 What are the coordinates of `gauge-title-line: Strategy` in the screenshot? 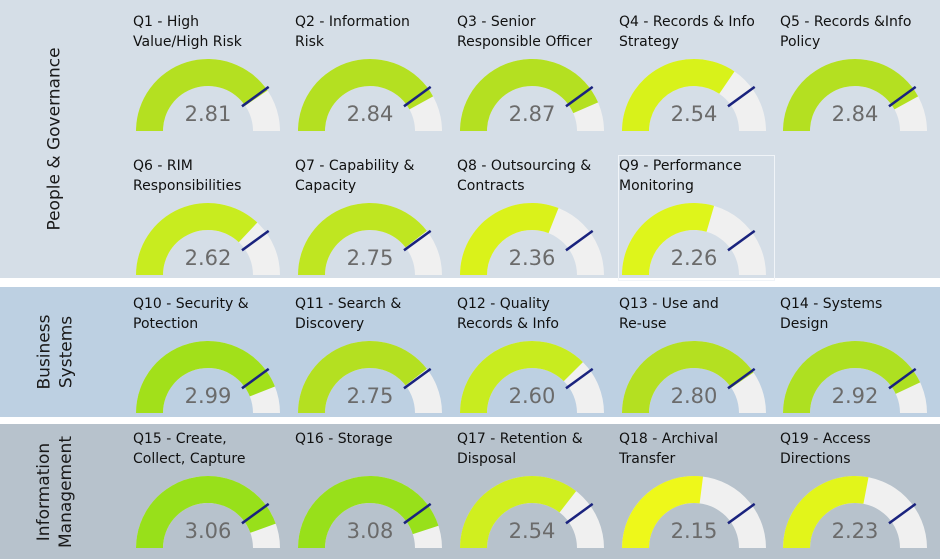 It's located at (649, 42).